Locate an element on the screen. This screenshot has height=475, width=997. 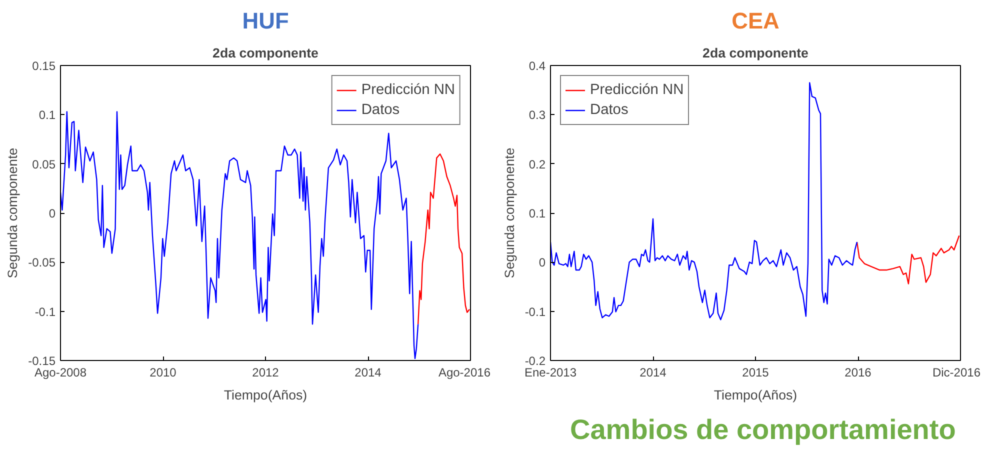
x-tick-label: 2015 is located at coordinates (756, 373).